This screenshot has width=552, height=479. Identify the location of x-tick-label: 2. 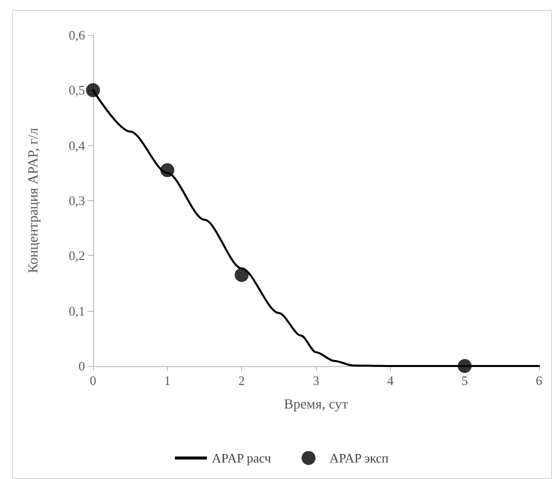
(241, 380).